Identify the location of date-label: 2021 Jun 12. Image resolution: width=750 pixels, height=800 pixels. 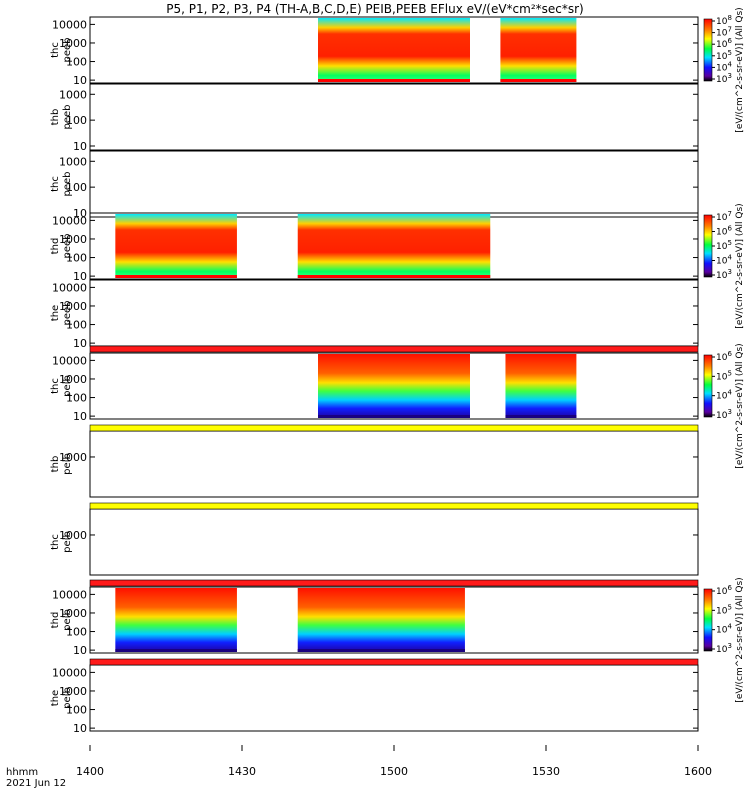
(36, 783).